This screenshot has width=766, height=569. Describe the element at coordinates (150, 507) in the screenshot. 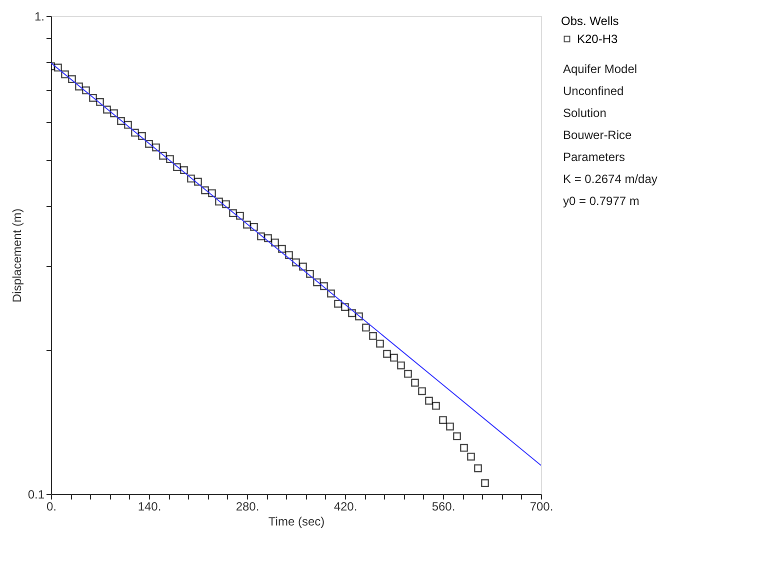

I see `x-tick-label: 140.` at that location.